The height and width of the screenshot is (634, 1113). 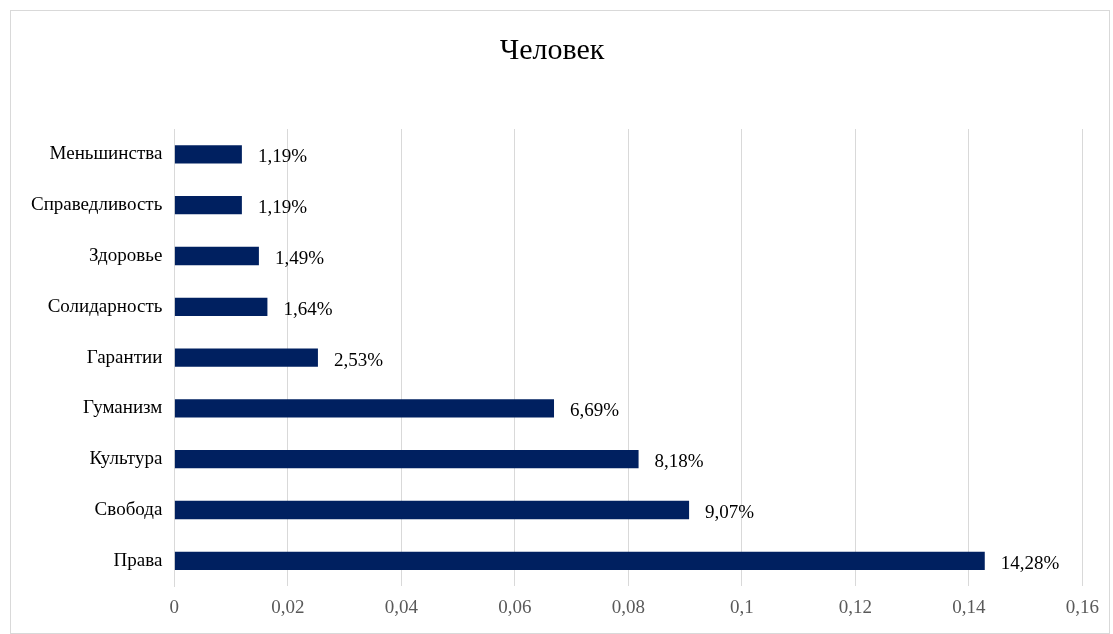 What do you see at coordinates (730, 511) in the screenshot?
I see `data-label: 9,07%` at bounding box center [730, 511].